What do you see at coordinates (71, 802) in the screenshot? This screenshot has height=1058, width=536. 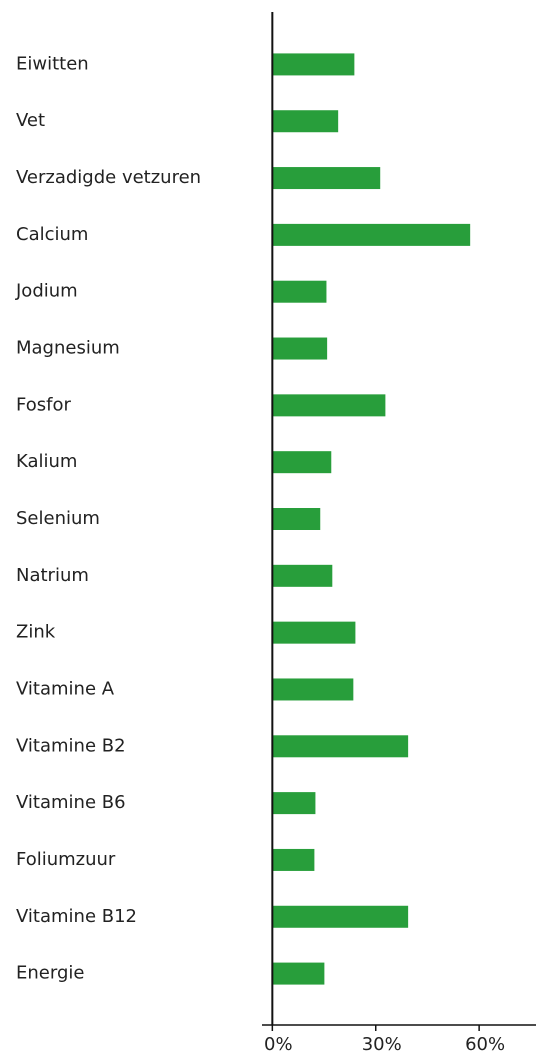 I see `y-tick-label: Vitamine B6` at bounding box center [71, 802].